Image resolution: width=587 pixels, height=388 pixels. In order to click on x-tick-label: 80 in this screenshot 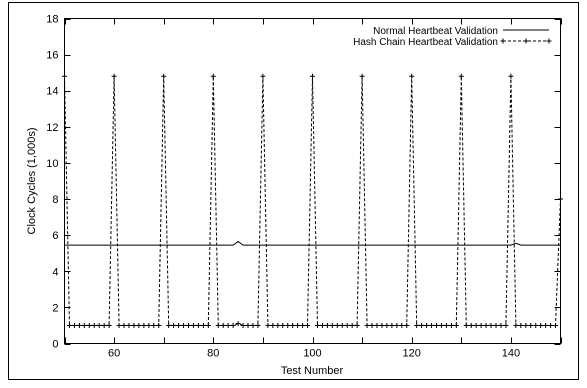, I will do `click(213, 354)`.